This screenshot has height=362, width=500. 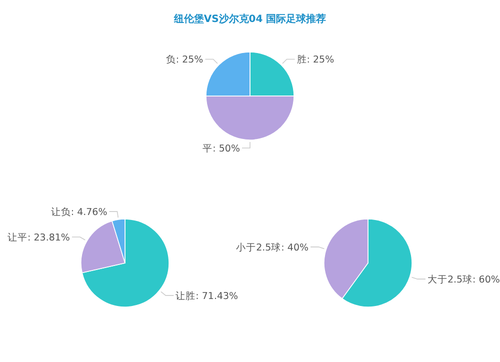 What do you see at coordinates (185, 60) in the screenshot?
I see `slice-label: 负: 25%` at bounding box center [185, 60].